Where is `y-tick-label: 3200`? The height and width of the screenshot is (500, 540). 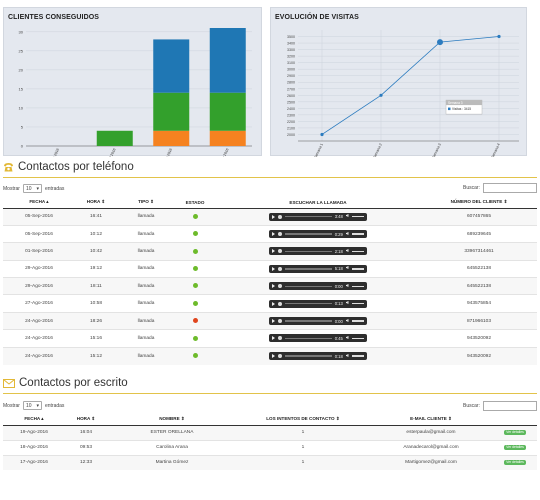
y-tick-label: 3200 is located at coordinates (291, 57).